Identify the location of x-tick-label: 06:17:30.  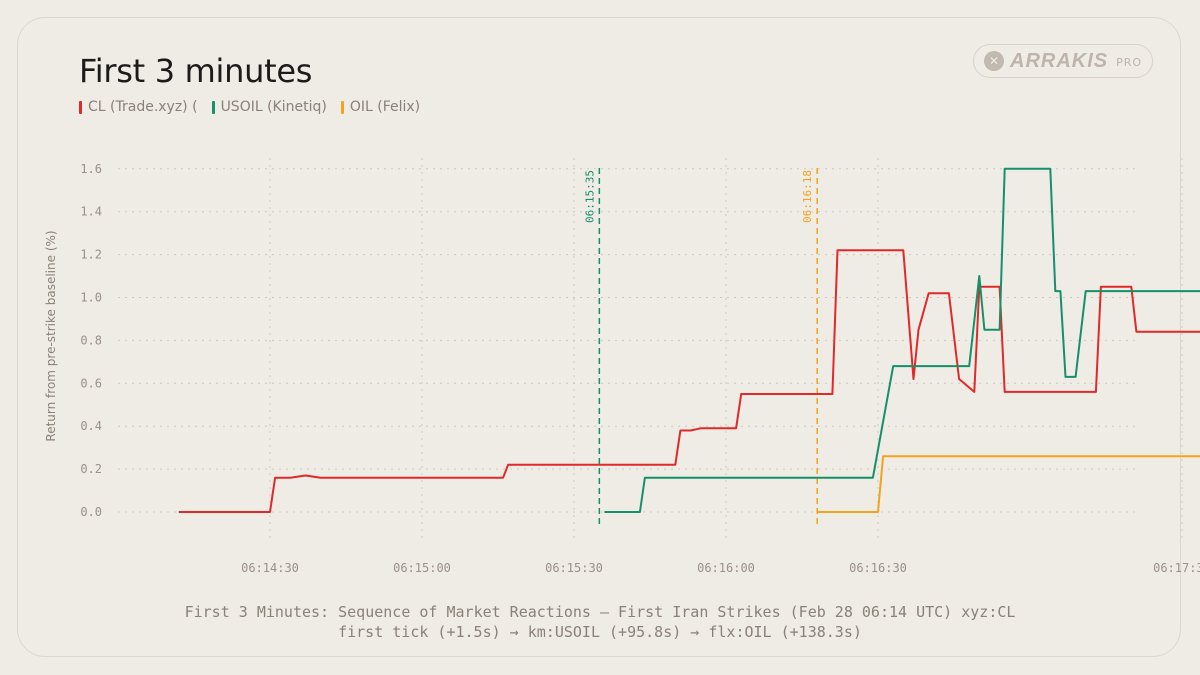
(1176, 568).